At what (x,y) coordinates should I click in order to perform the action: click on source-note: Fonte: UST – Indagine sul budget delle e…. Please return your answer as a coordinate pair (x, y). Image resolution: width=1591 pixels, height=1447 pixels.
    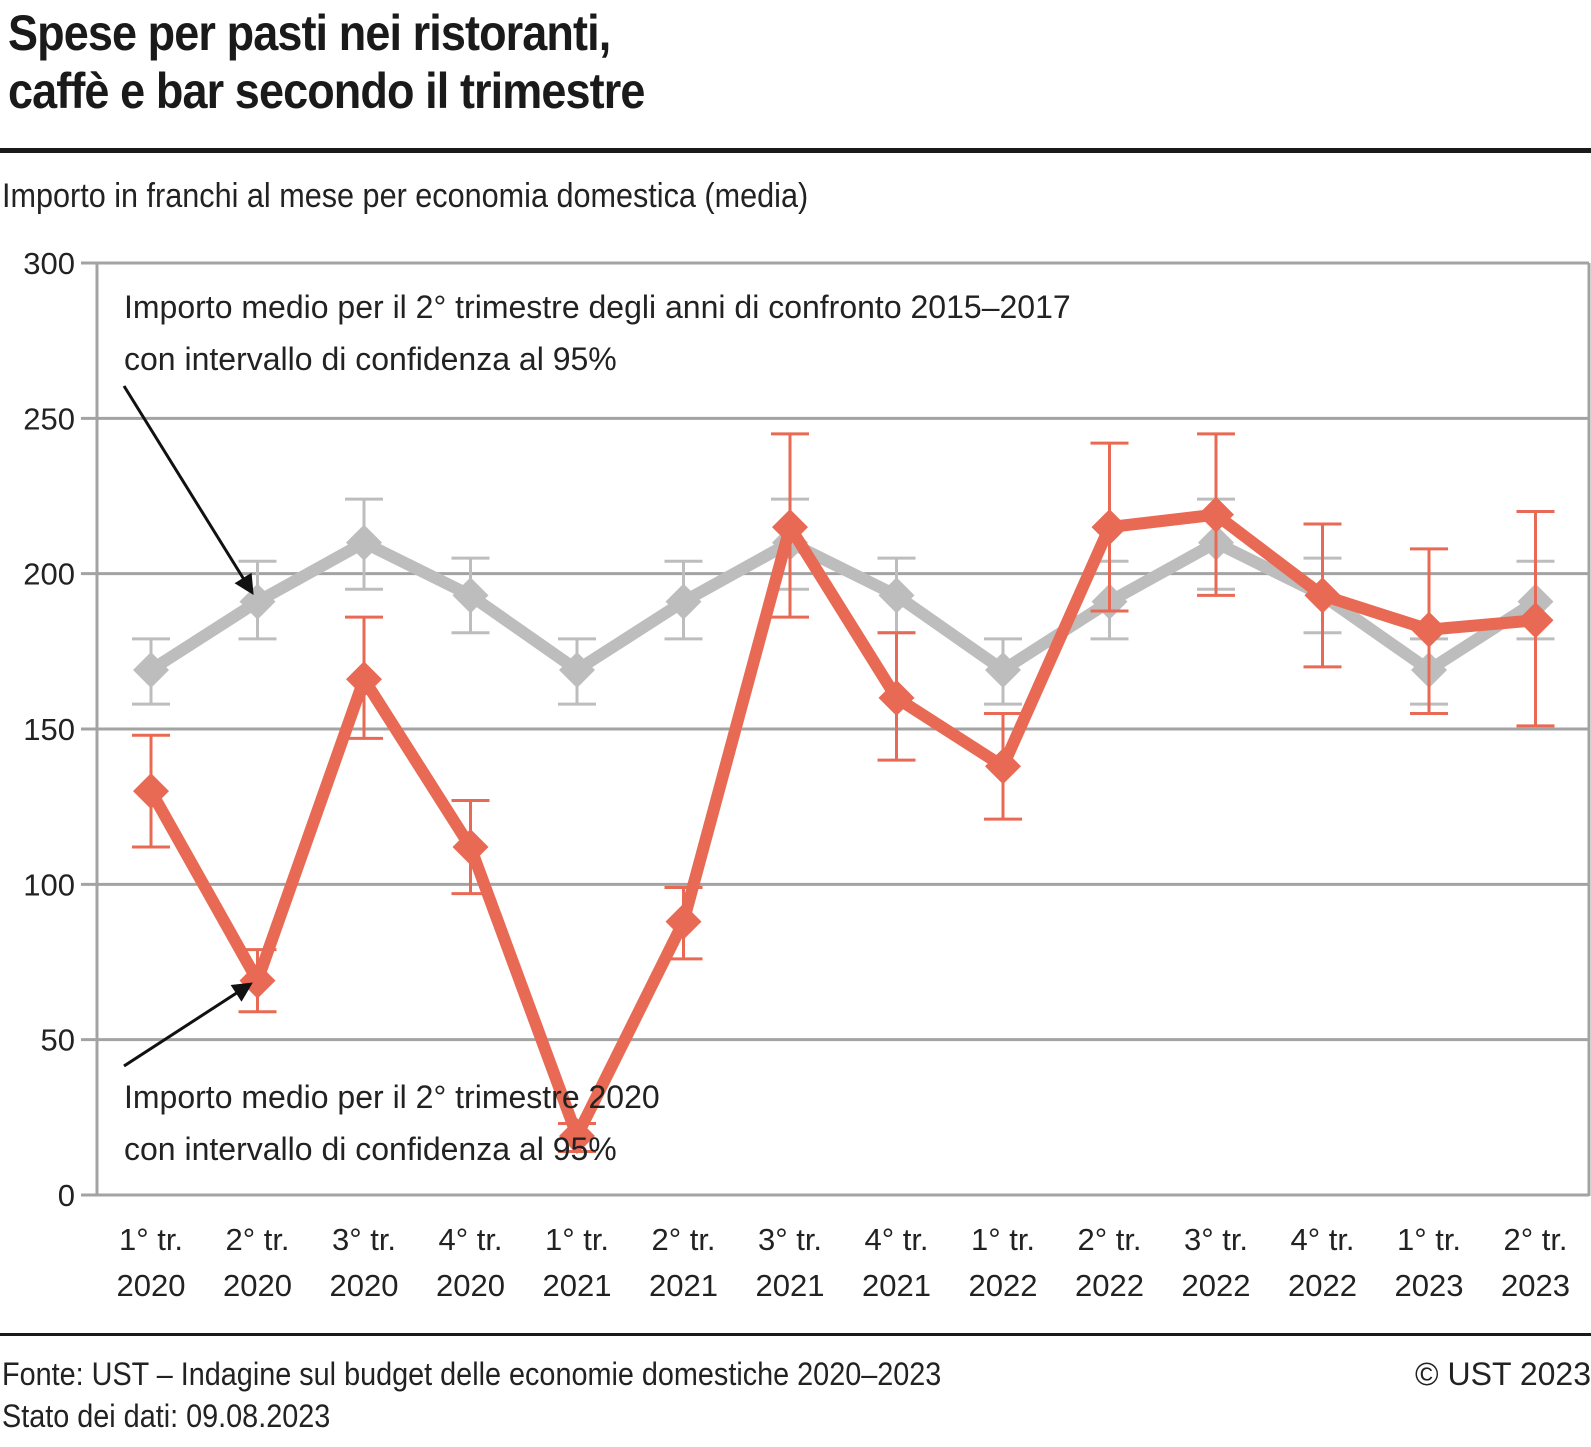
    Looking at the image, I should click on (472, 1374).